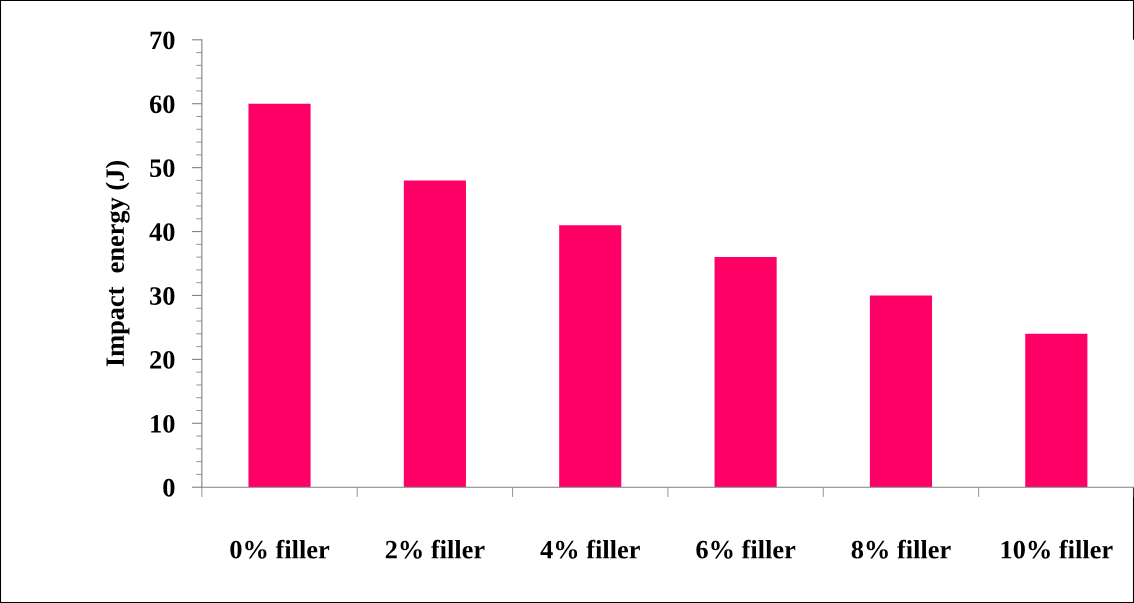  What do you see at coordinates (590, 549) in the screenshot?
I see `x-tick-label: 4% filler` at bounding box center [590, 549].